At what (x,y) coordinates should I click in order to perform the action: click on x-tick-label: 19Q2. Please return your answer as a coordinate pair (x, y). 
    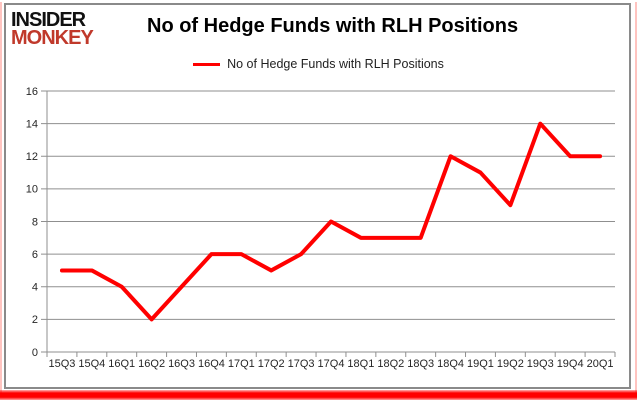
    Looking at the image, I should click on (510, 364).